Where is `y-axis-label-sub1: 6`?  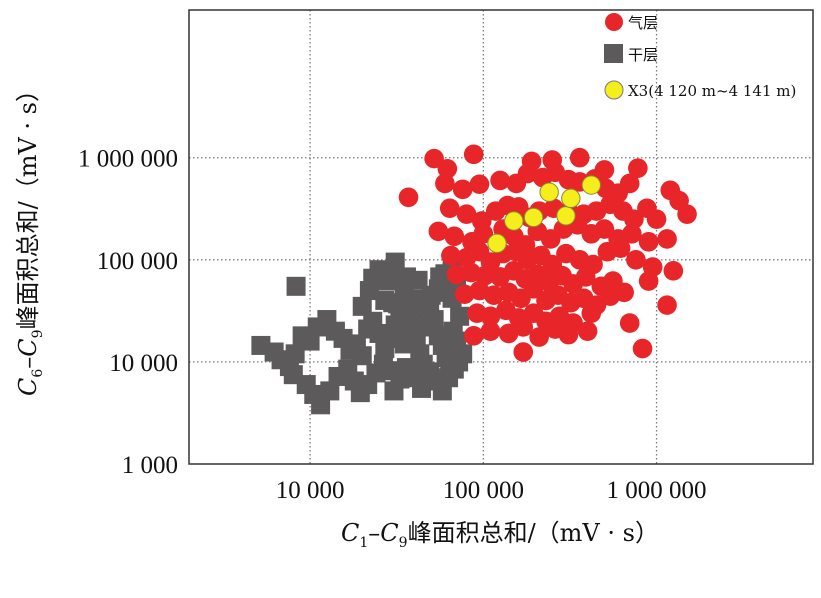
y-axis-label-sub1: 6 is located at coordinates (38, 373).